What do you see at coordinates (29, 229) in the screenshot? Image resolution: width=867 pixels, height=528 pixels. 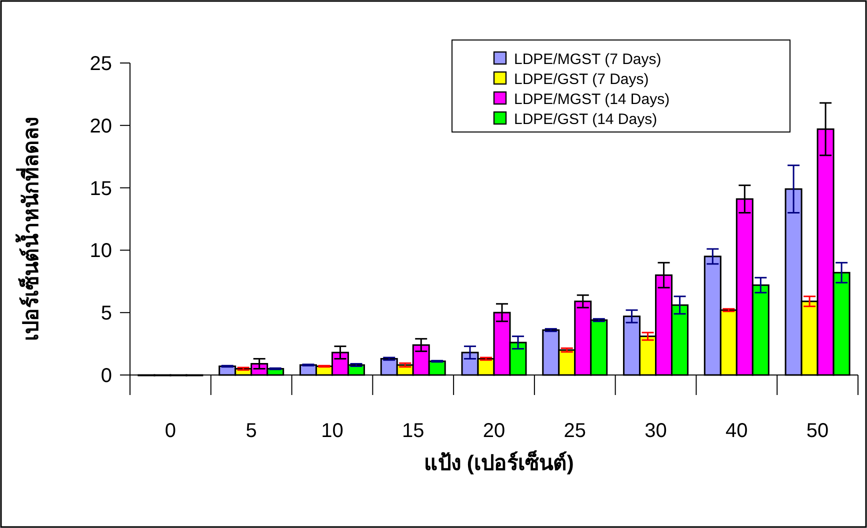 I see `y-axis-title: เปอร์เซ็นต์น้ำหนักที่ลดลง` at bounding box center [29, 229].